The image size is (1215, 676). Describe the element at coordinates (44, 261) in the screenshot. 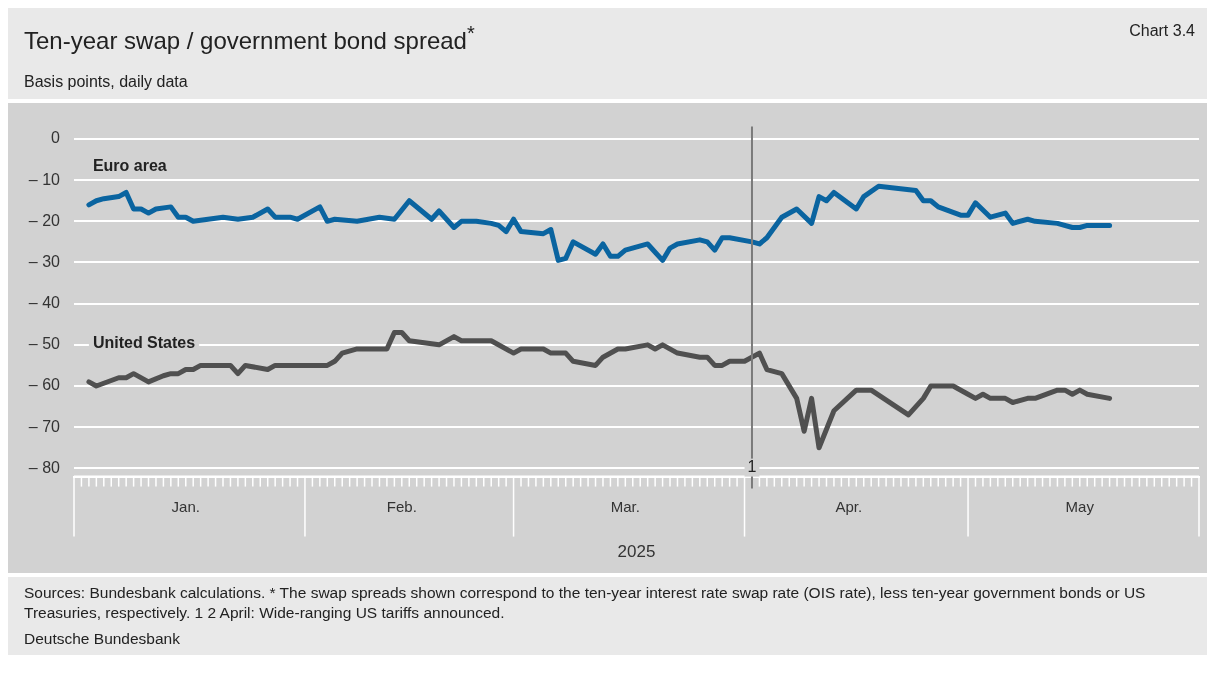

I see `y-tick-label: – 30` at that location.